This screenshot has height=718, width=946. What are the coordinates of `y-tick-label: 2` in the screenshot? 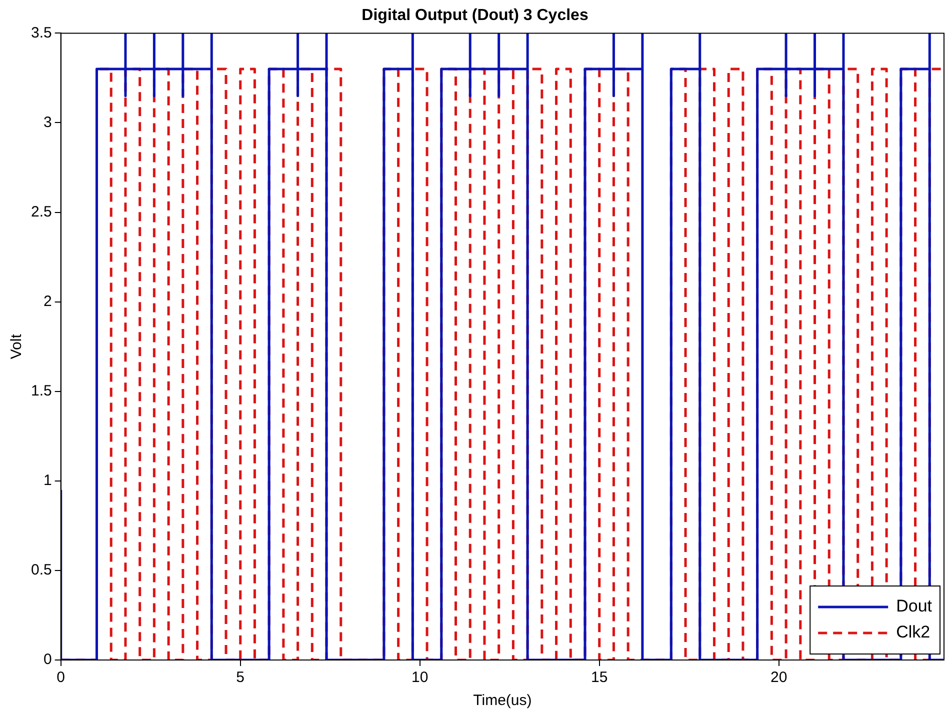 It's located at (48, 301).